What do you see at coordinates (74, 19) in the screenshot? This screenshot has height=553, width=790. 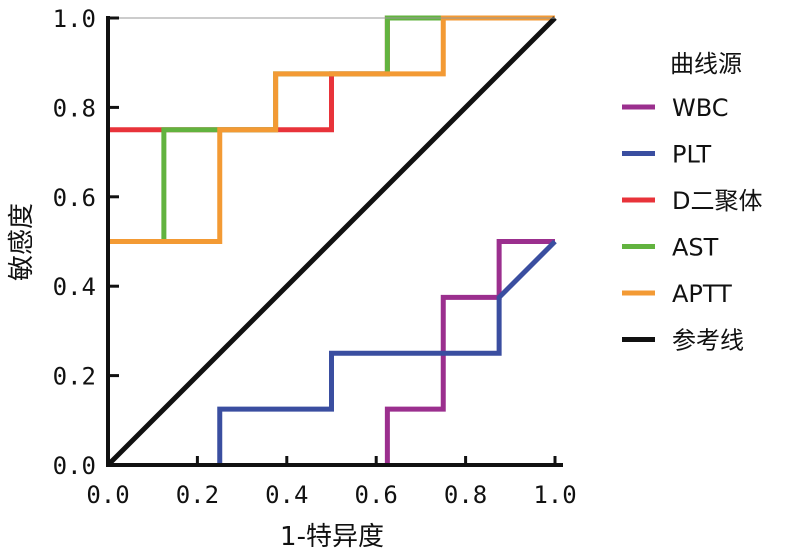 I see `y-tick-label: 1.0` at bounding box center [74, 19].